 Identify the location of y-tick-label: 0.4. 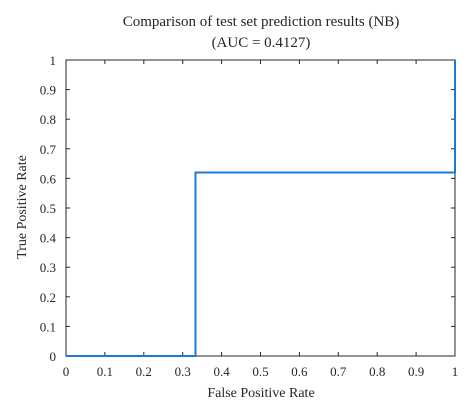
(48, 238).